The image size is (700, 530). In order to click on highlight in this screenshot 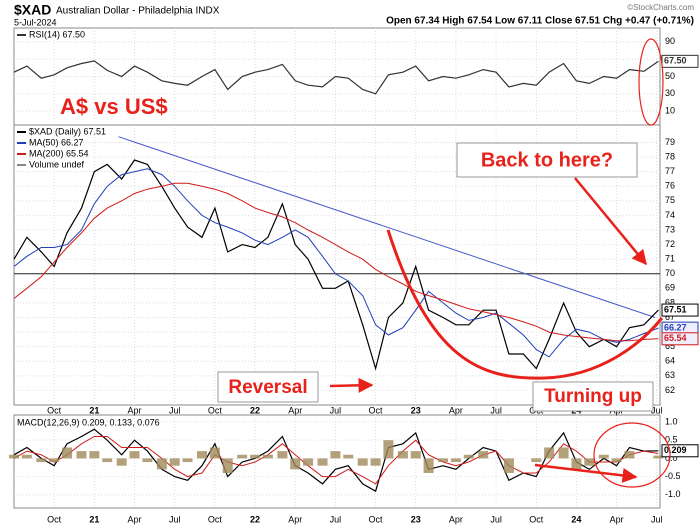, I will do `click(651, 82)`.